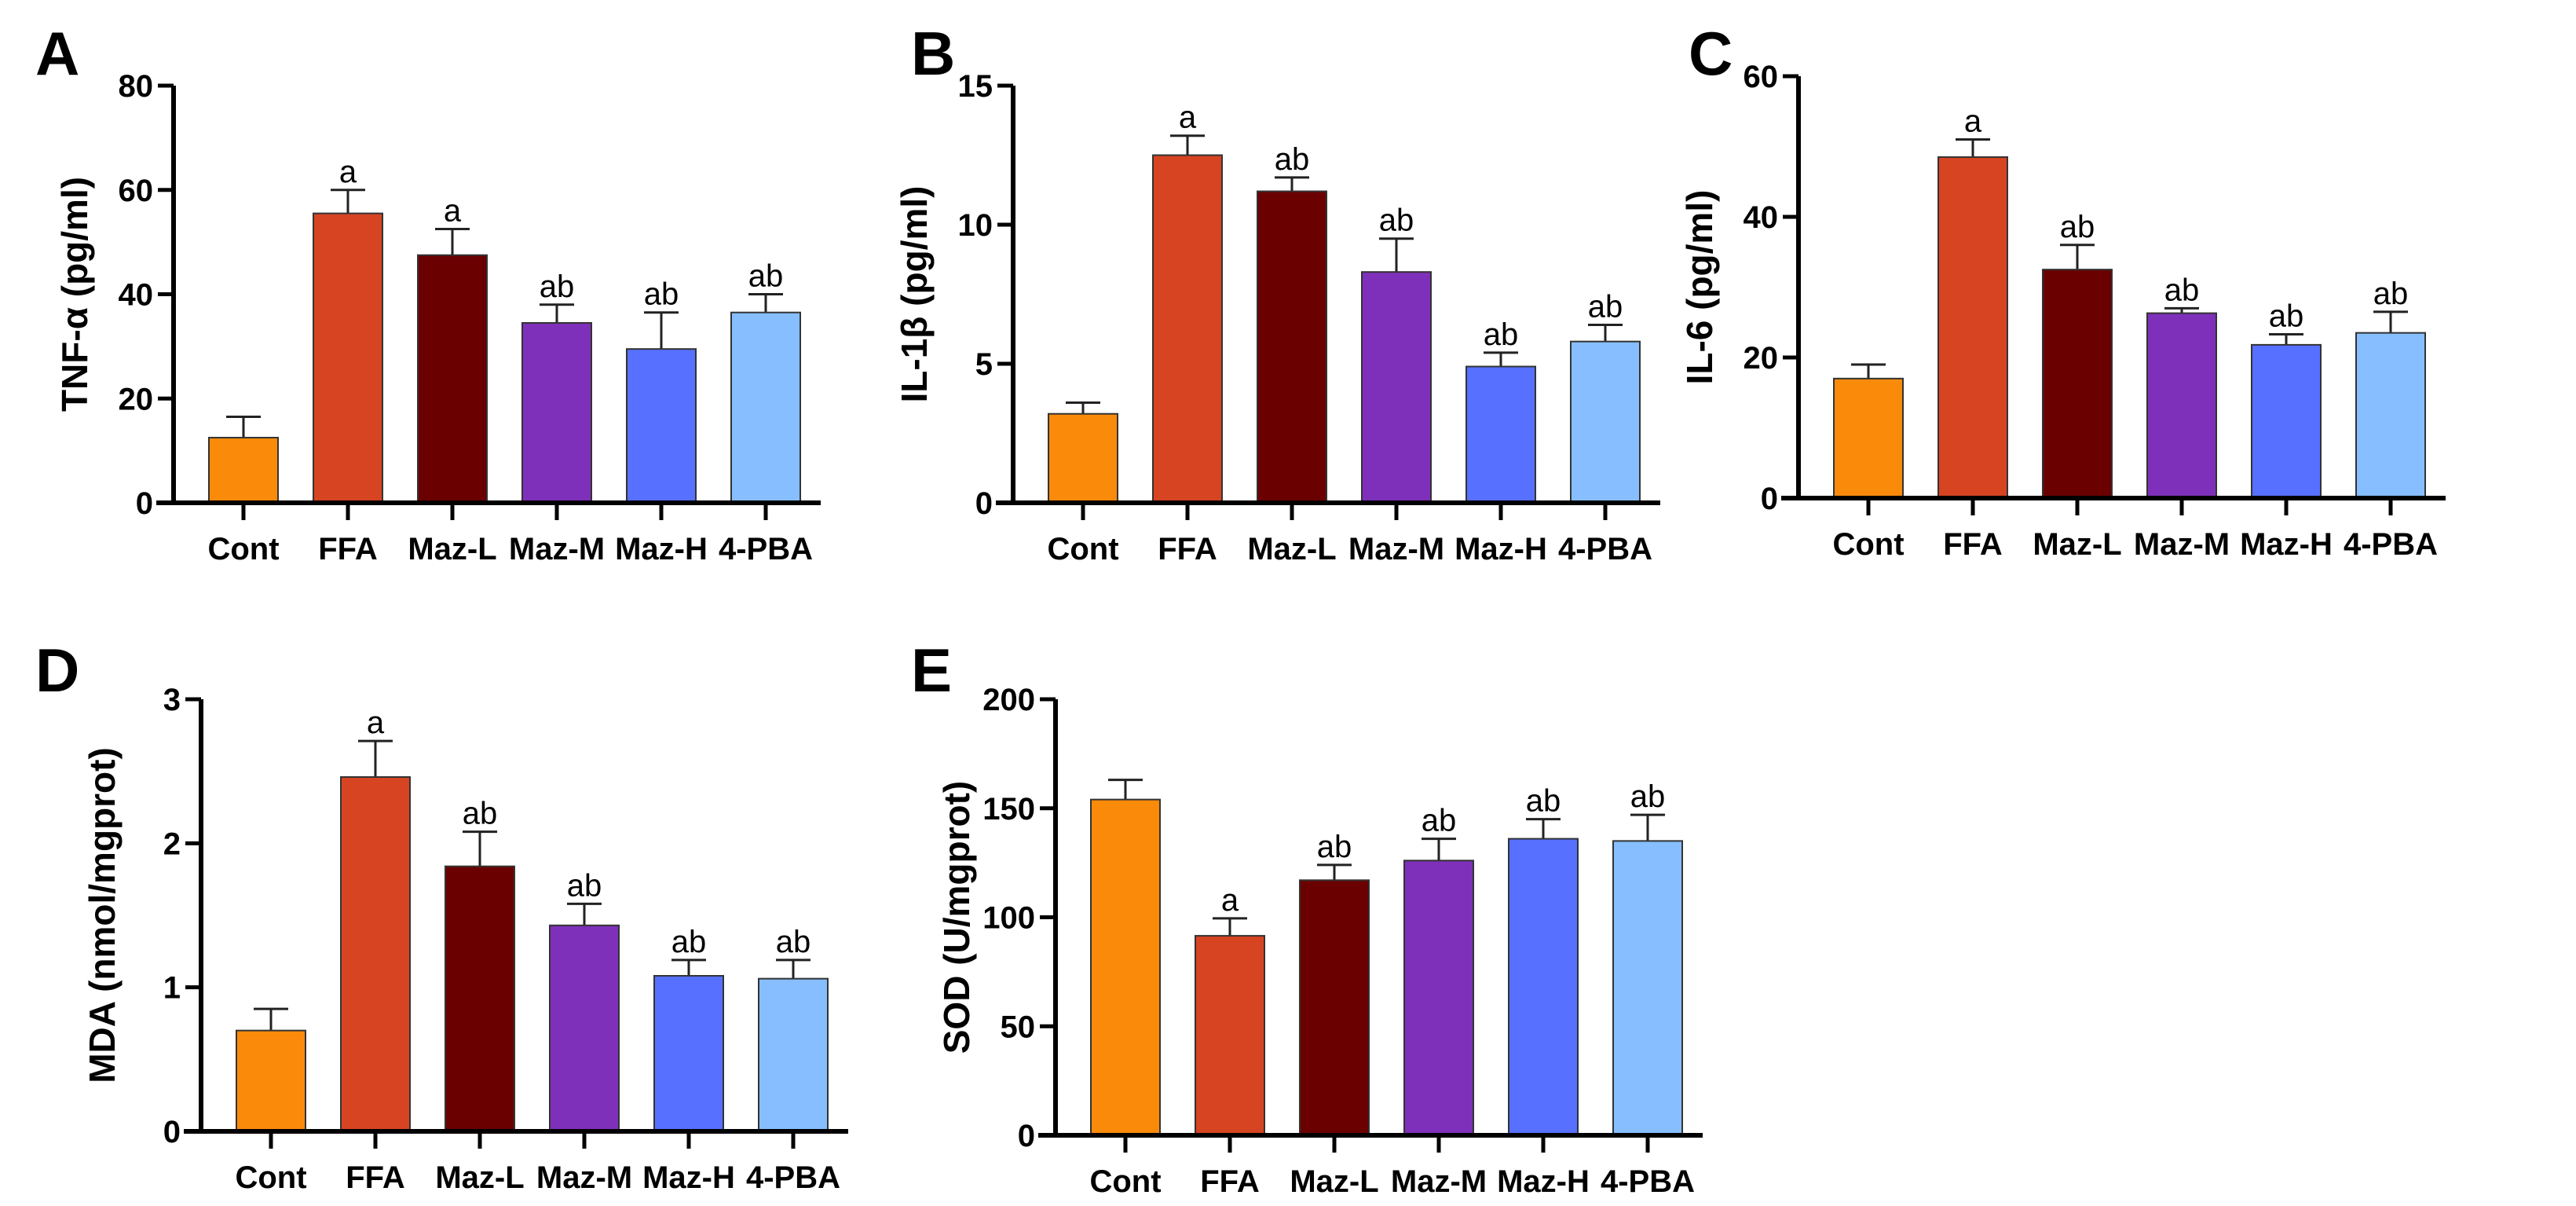  Describe the element at coordinates (172, 988) in the screenshot. I see `y-tick-label: 1` at that location.